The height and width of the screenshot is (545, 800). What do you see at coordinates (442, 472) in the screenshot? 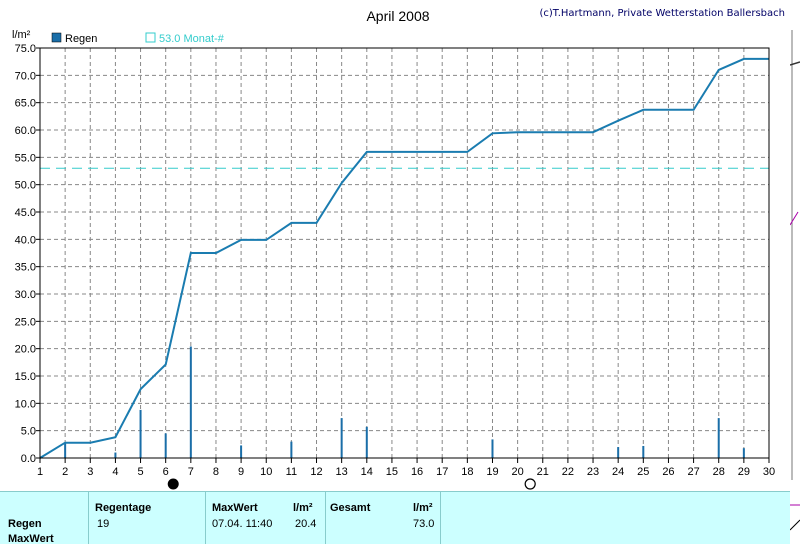
I see `x-tick-label: 17` at bounding box center [442, 472].